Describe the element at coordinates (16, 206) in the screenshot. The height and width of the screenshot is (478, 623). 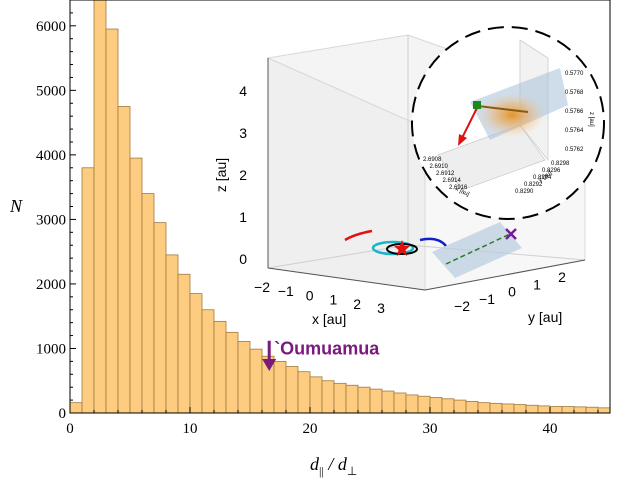
I see `y-axis-label: N` at that location.